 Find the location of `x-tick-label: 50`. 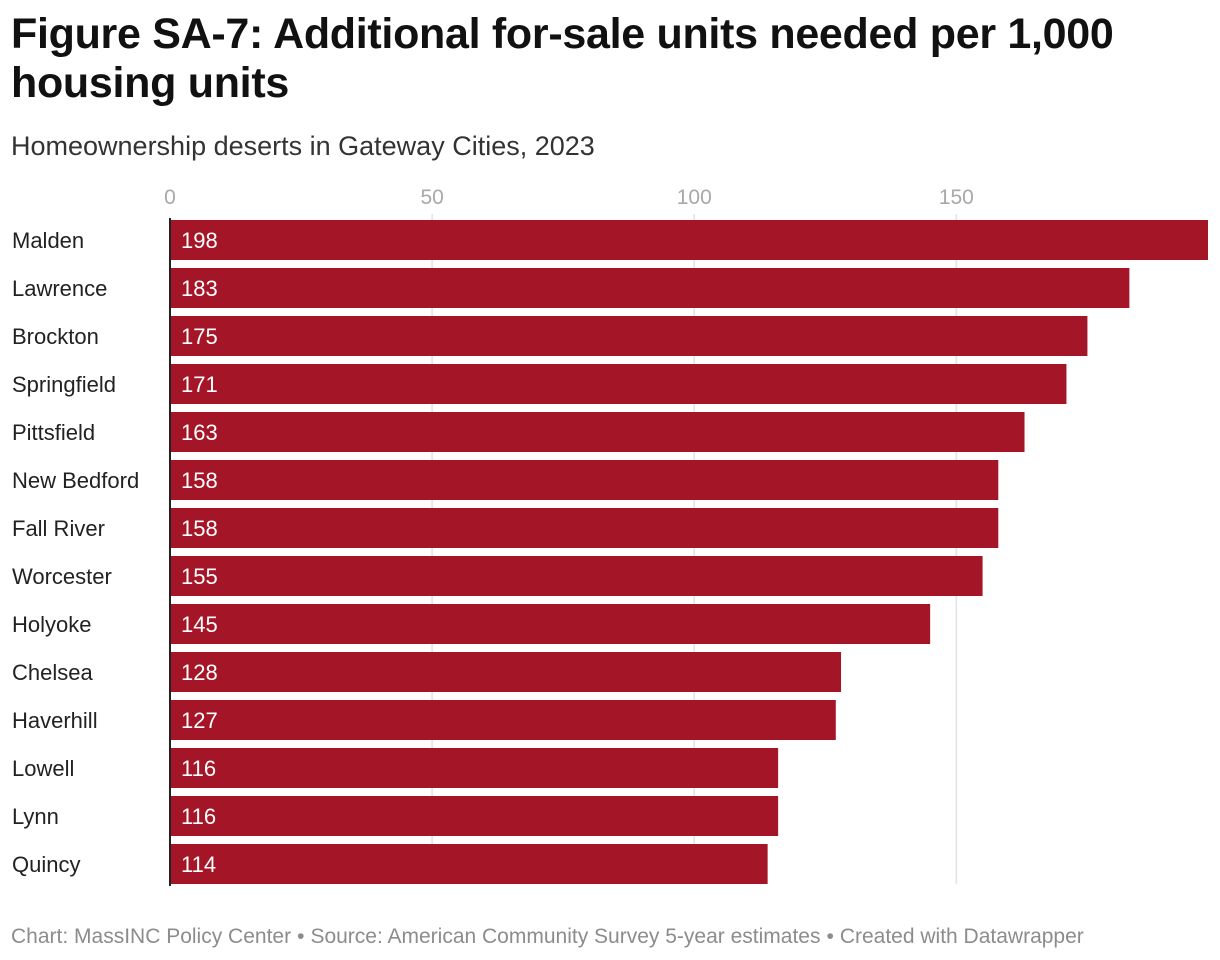

x-tick-label: 50 is located at coordinates (431, 197).